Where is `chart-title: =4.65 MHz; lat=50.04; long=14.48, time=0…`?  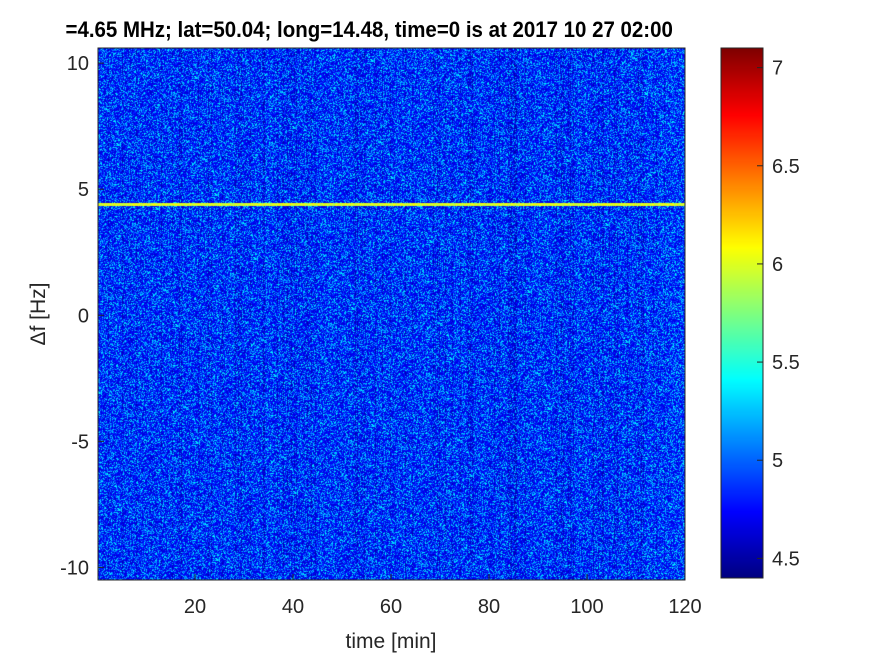
chart-title: =4.65 MHz; lat=50.04; long=14.48, time=0… is located at coordinates (369, 29).